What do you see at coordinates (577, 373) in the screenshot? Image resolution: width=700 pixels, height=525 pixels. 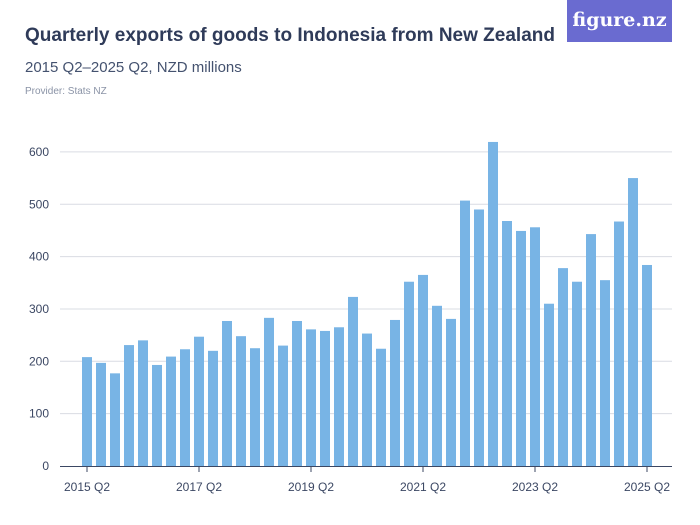 I see `bar-2024-q1` at bounding box center [577, 373].